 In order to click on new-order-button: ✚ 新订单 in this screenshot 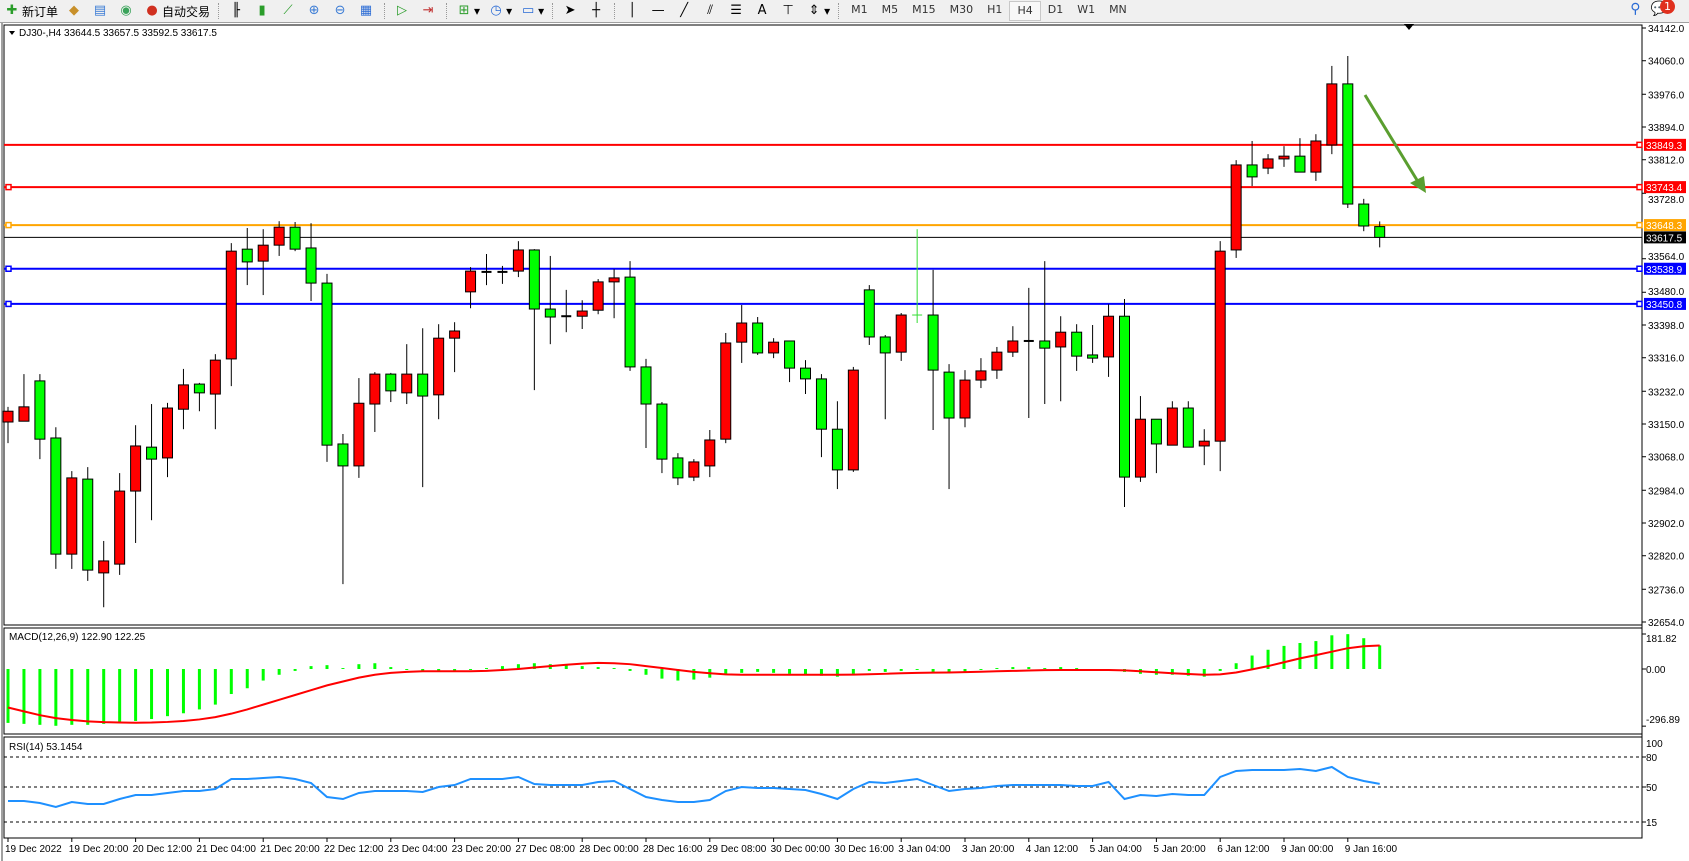, I will do `click(31, 11)`.